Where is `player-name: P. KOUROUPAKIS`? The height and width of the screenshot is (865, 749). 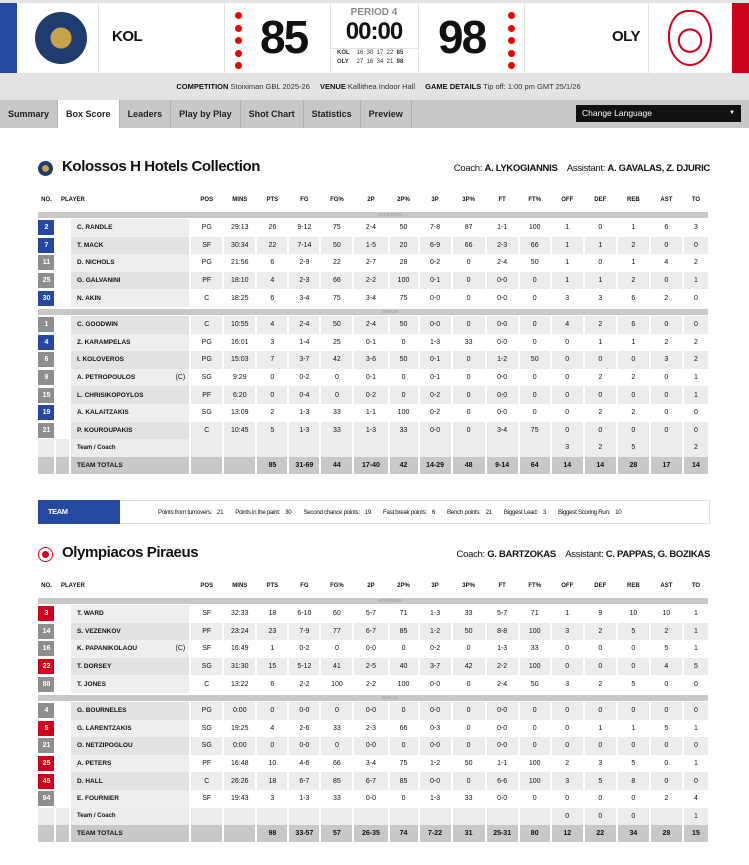
player-name: P. KOUROUPAKIS is located at coordinates (131, 430).